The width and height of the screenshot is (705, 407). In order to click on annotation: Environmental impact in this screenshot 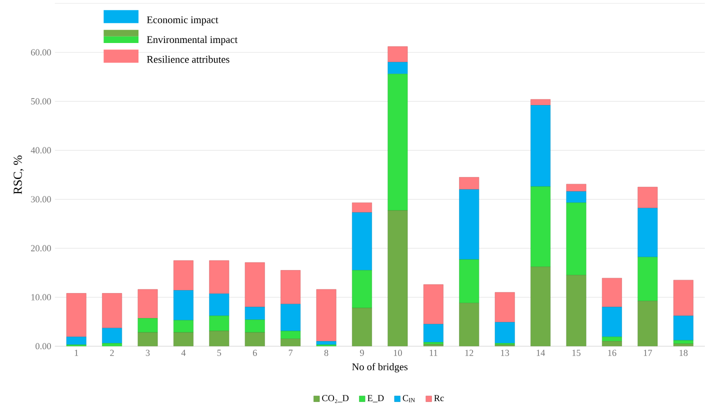, I will do `click(192, 41)`.